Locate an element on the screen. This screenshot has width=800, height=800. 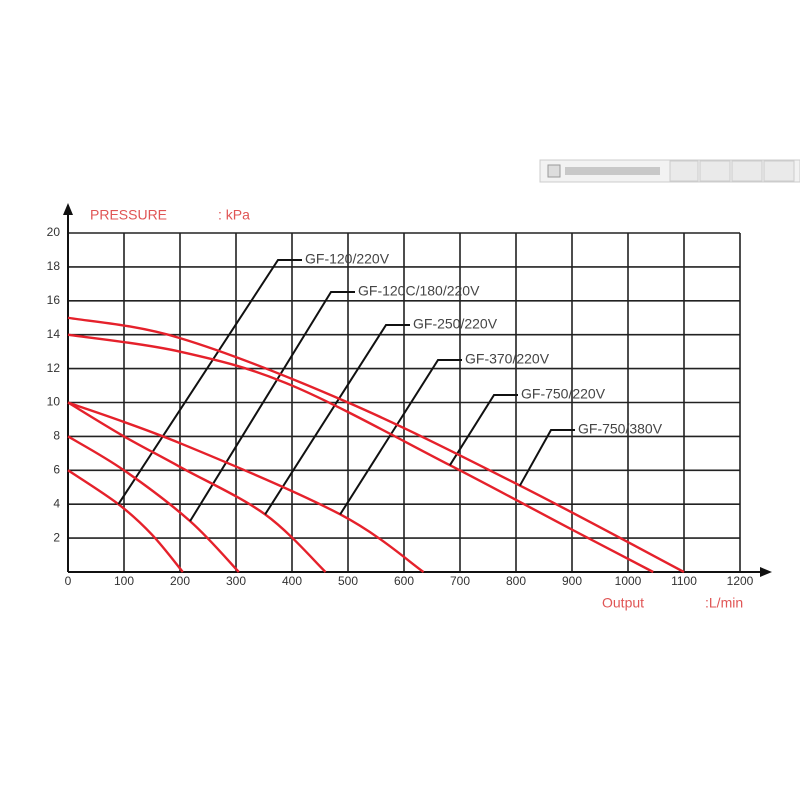
y-tick-label: 4 is located at coordinates (56, 503).